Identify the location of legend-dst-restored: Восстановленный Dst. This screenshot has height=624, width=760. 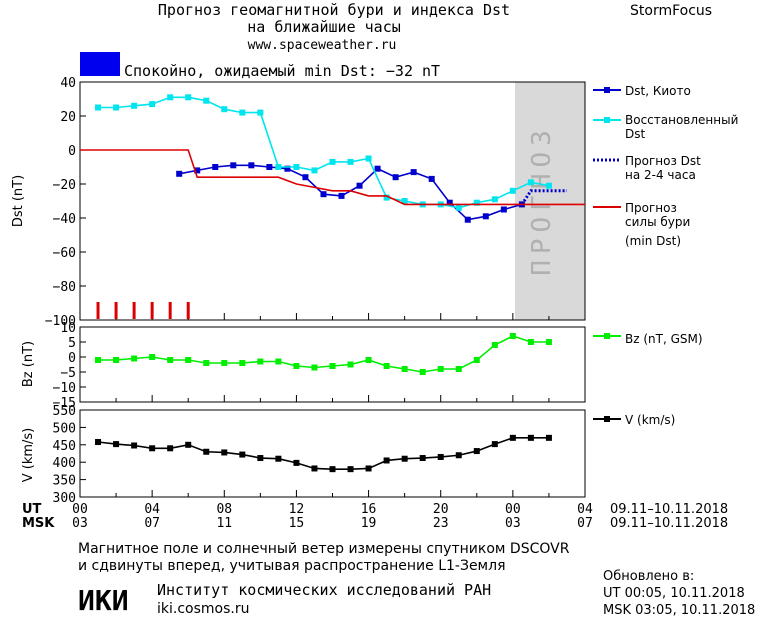
(665, 127).